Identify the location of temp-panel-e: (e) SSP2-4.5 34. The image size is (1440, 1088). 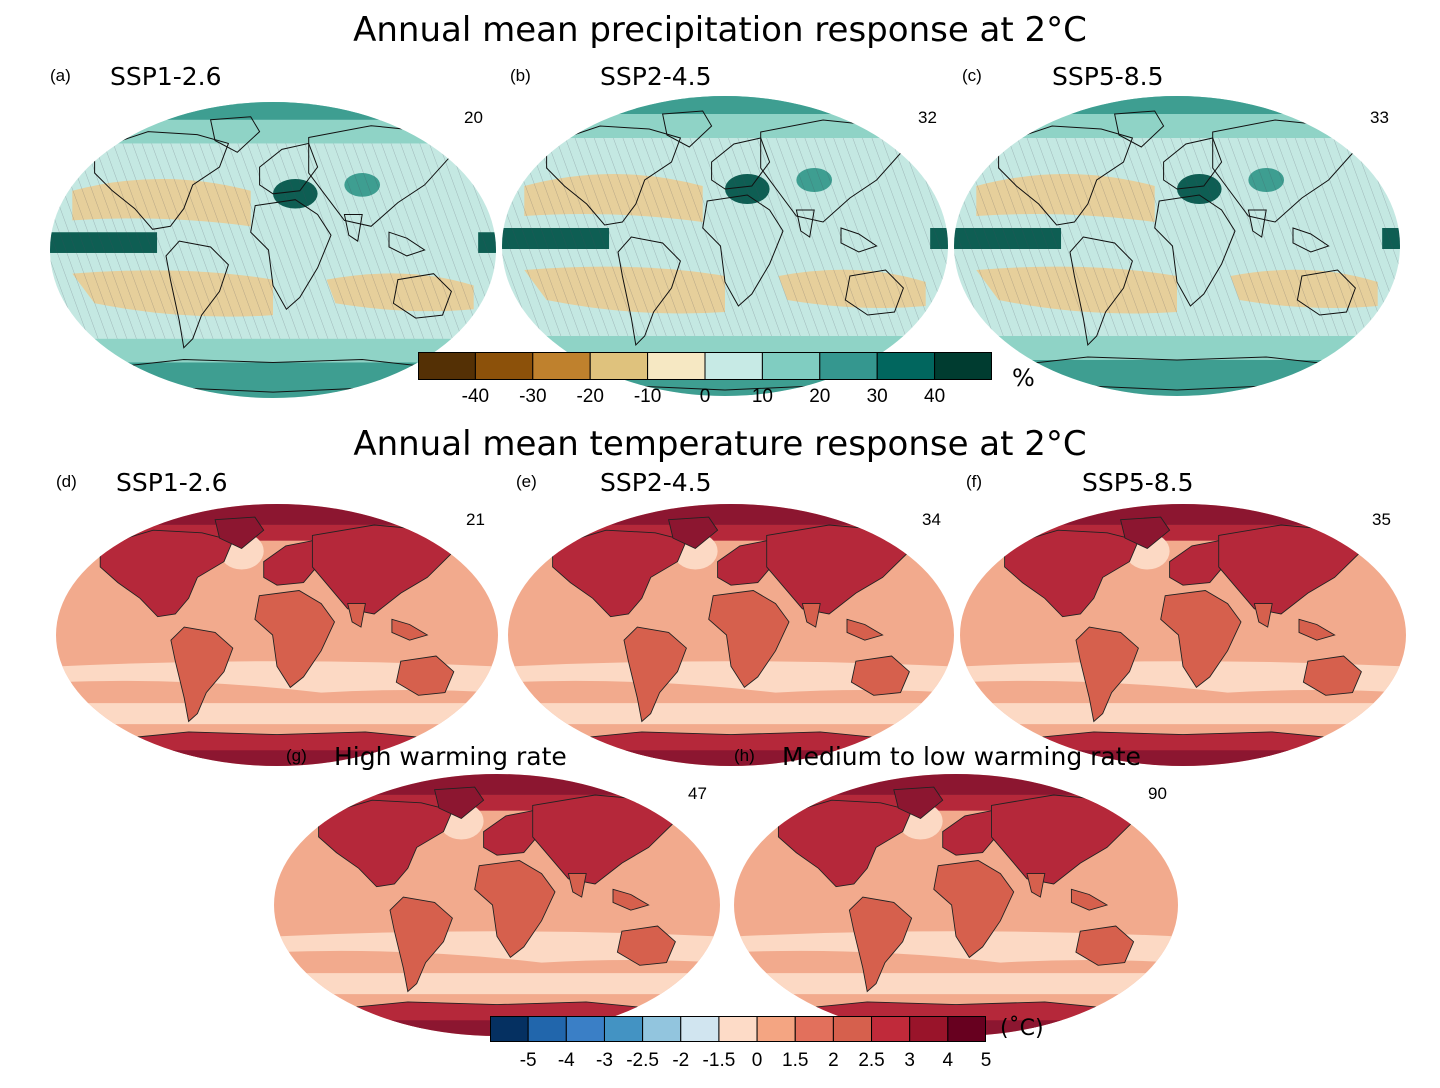
(731, 617).